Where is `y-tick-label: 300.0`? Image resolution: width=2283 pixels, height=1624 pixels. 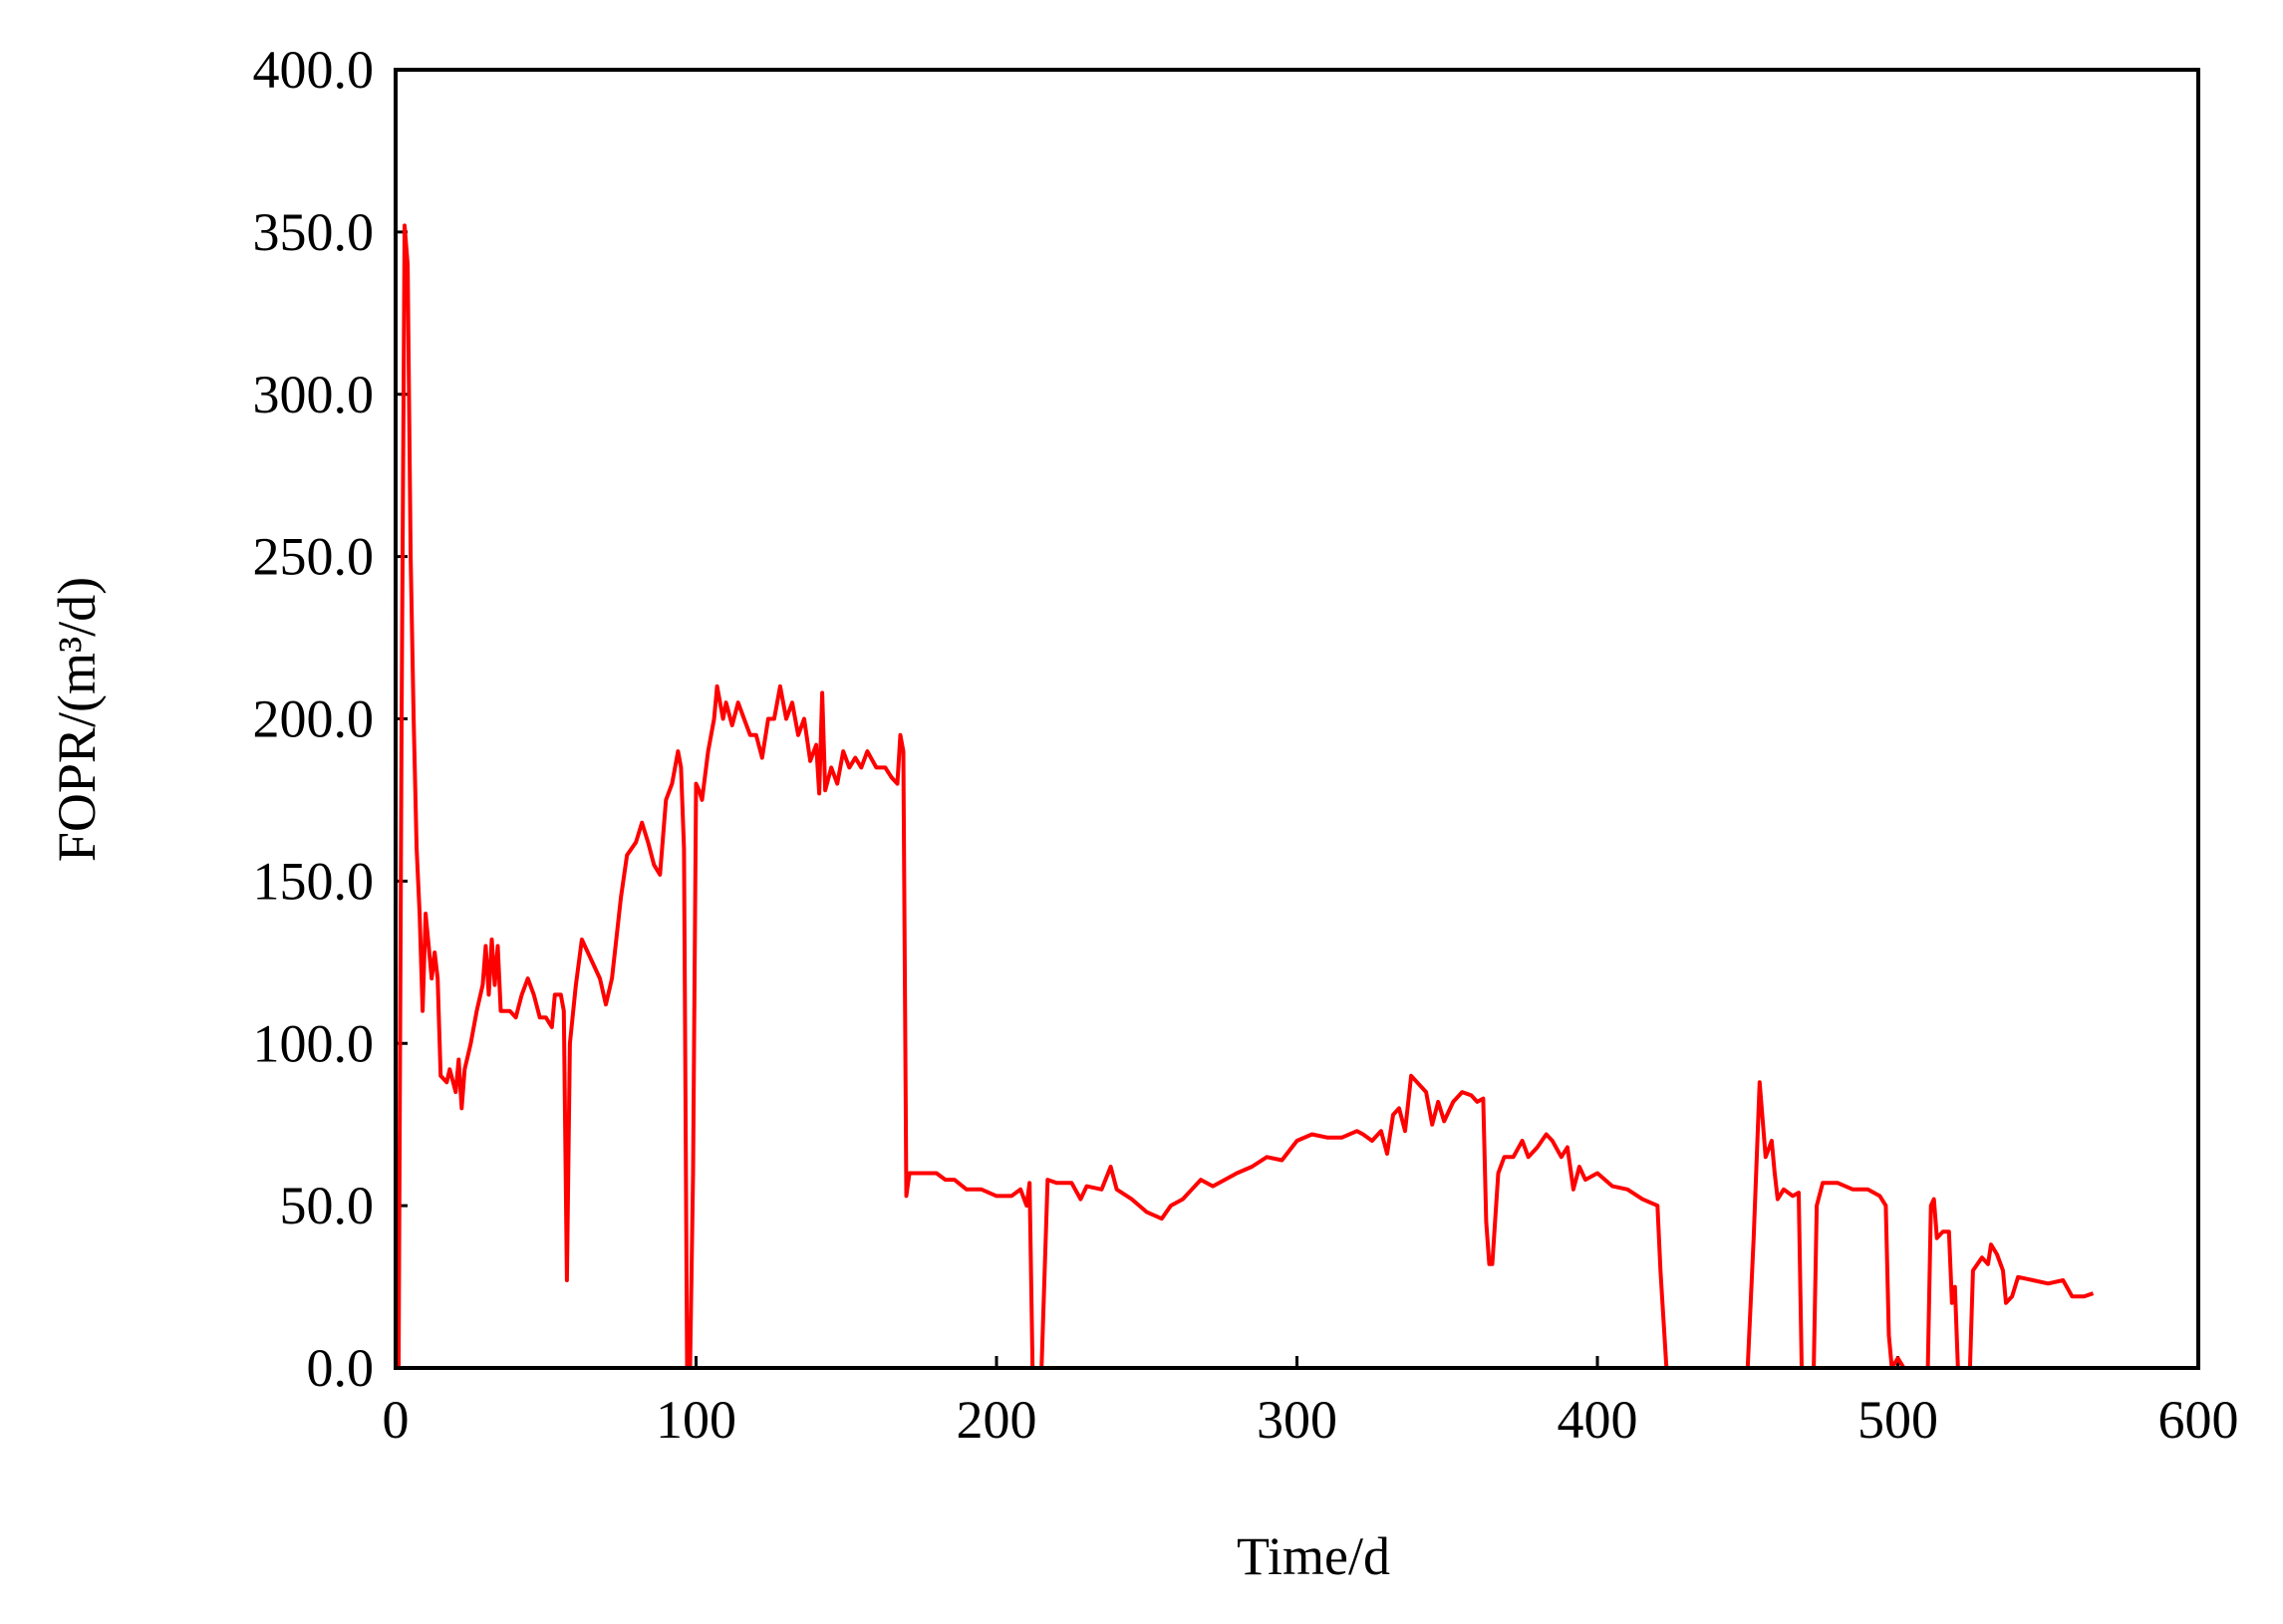 y-tick-label: 300.0 is located at coordinates (314, 394).